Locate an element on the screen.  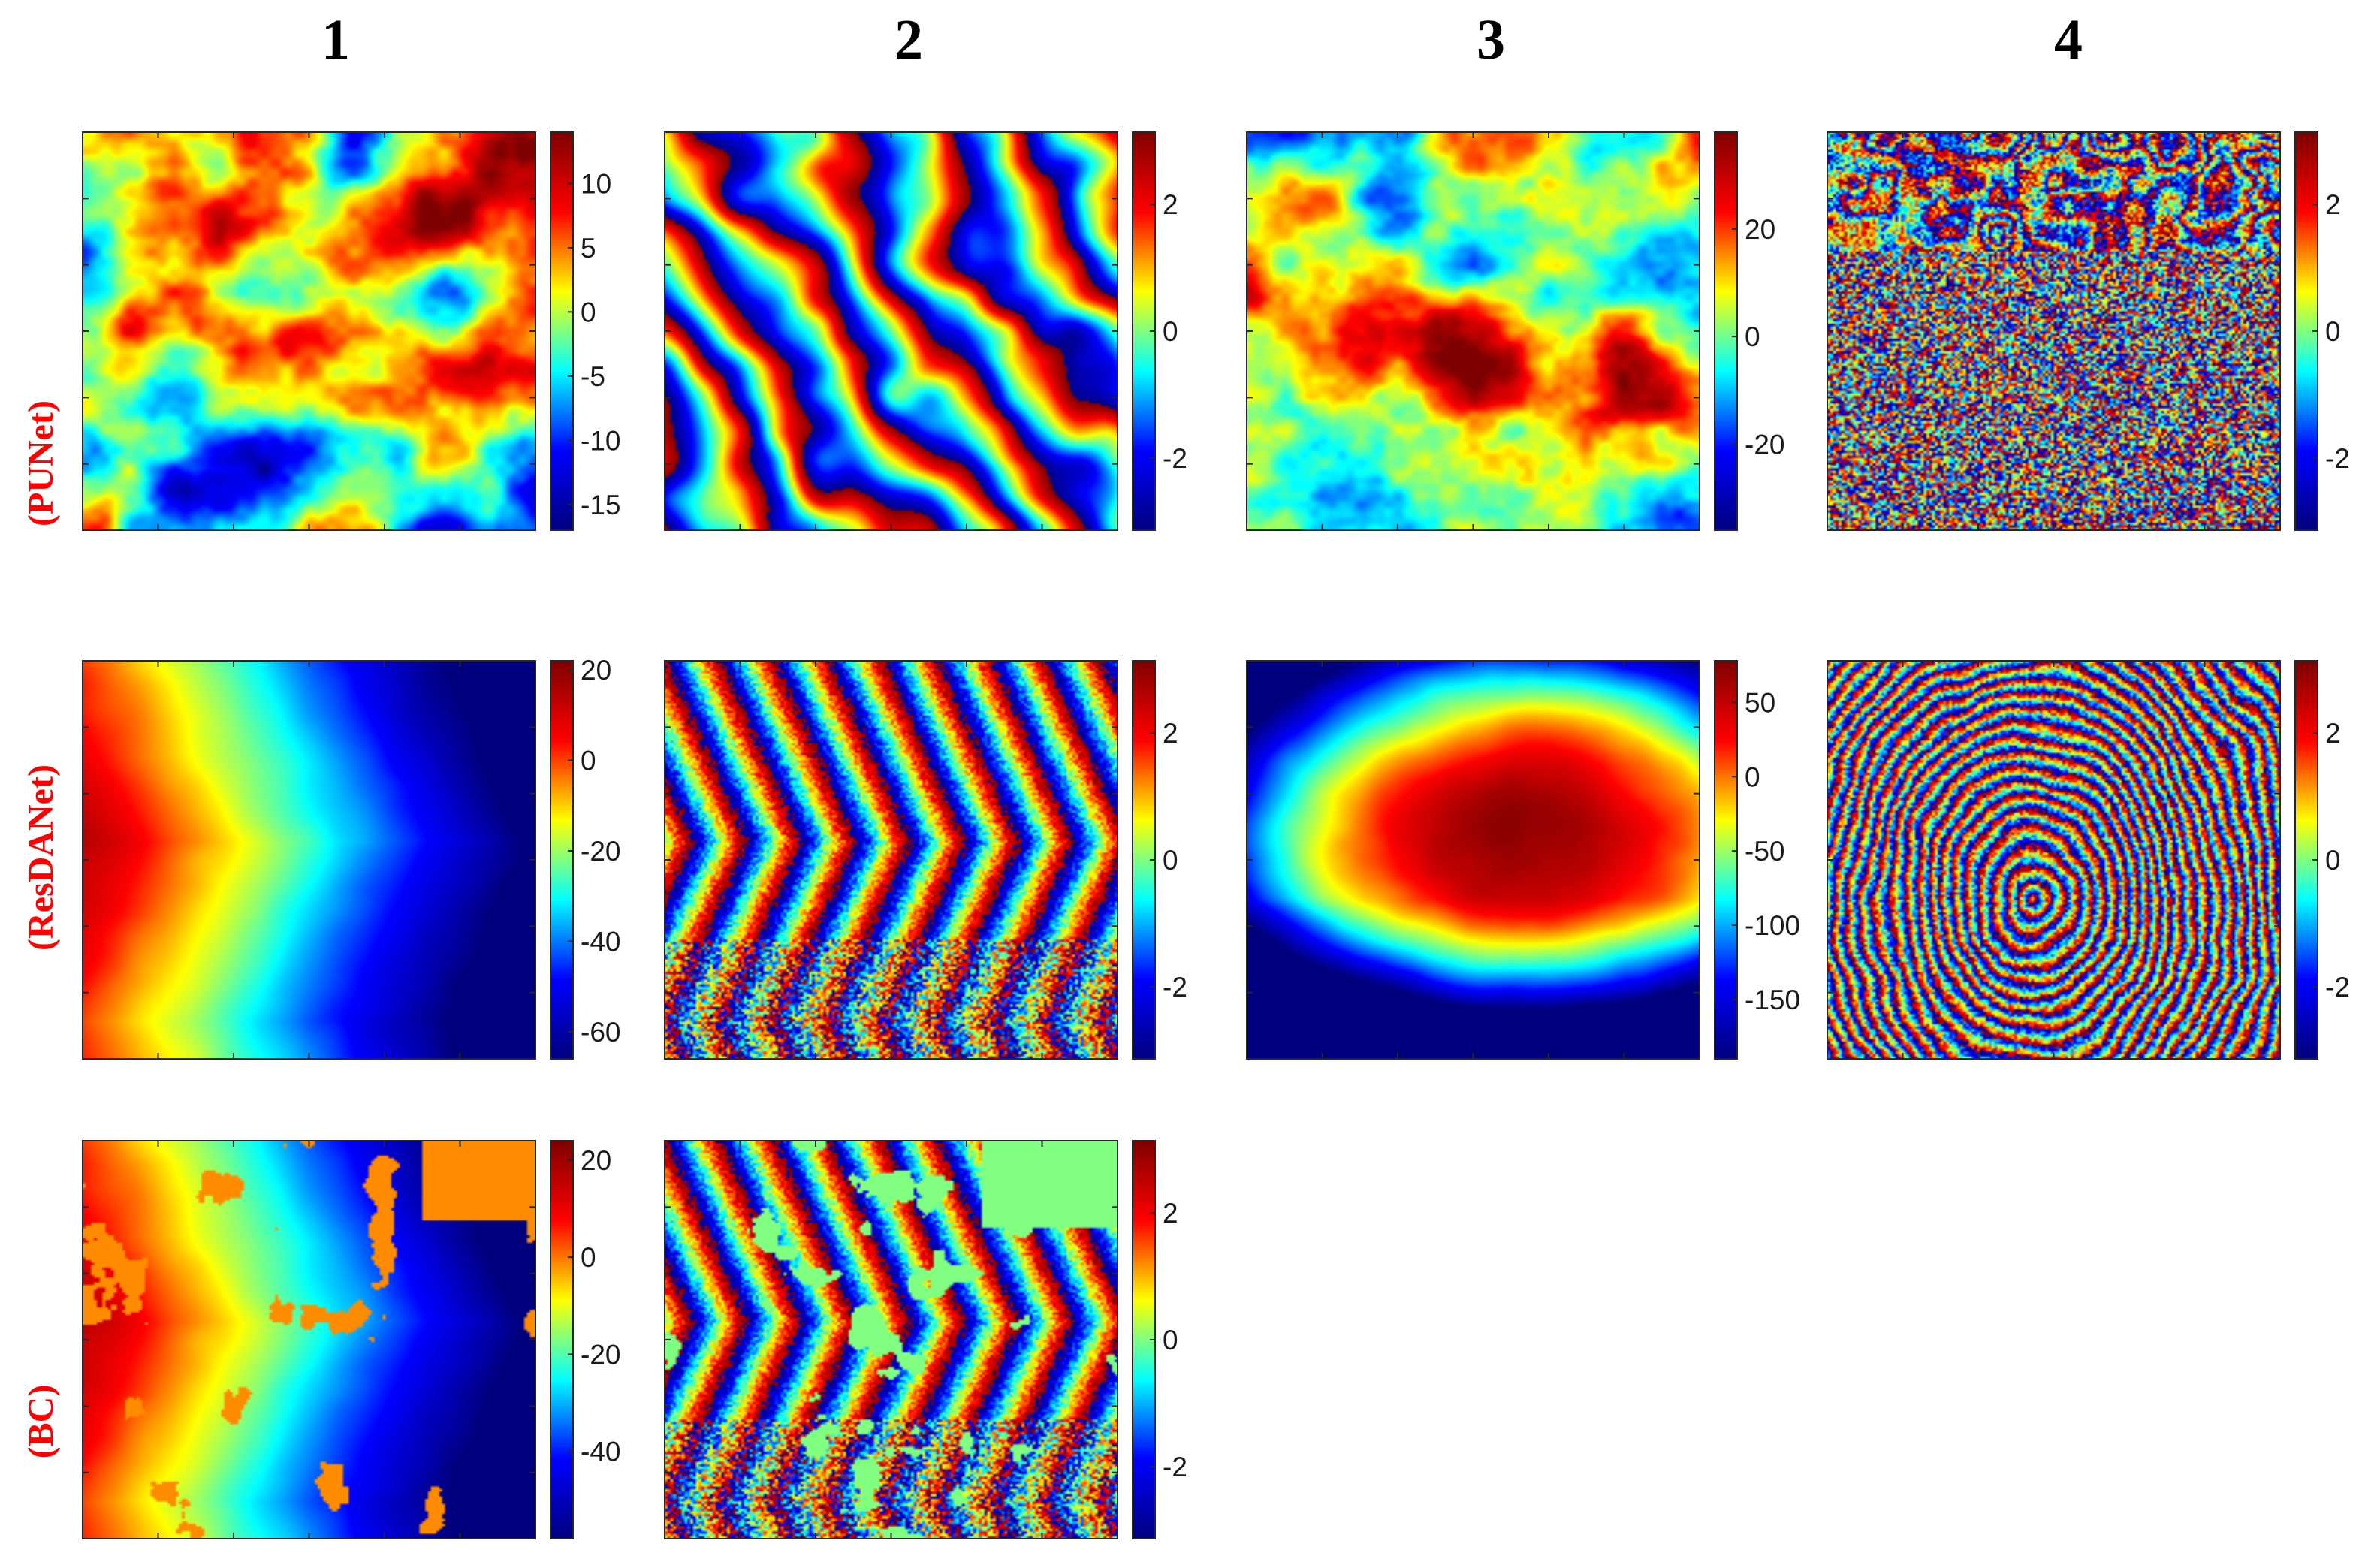
row-label-resdanet: (ResDANet) is located at coordinates (41, 857).